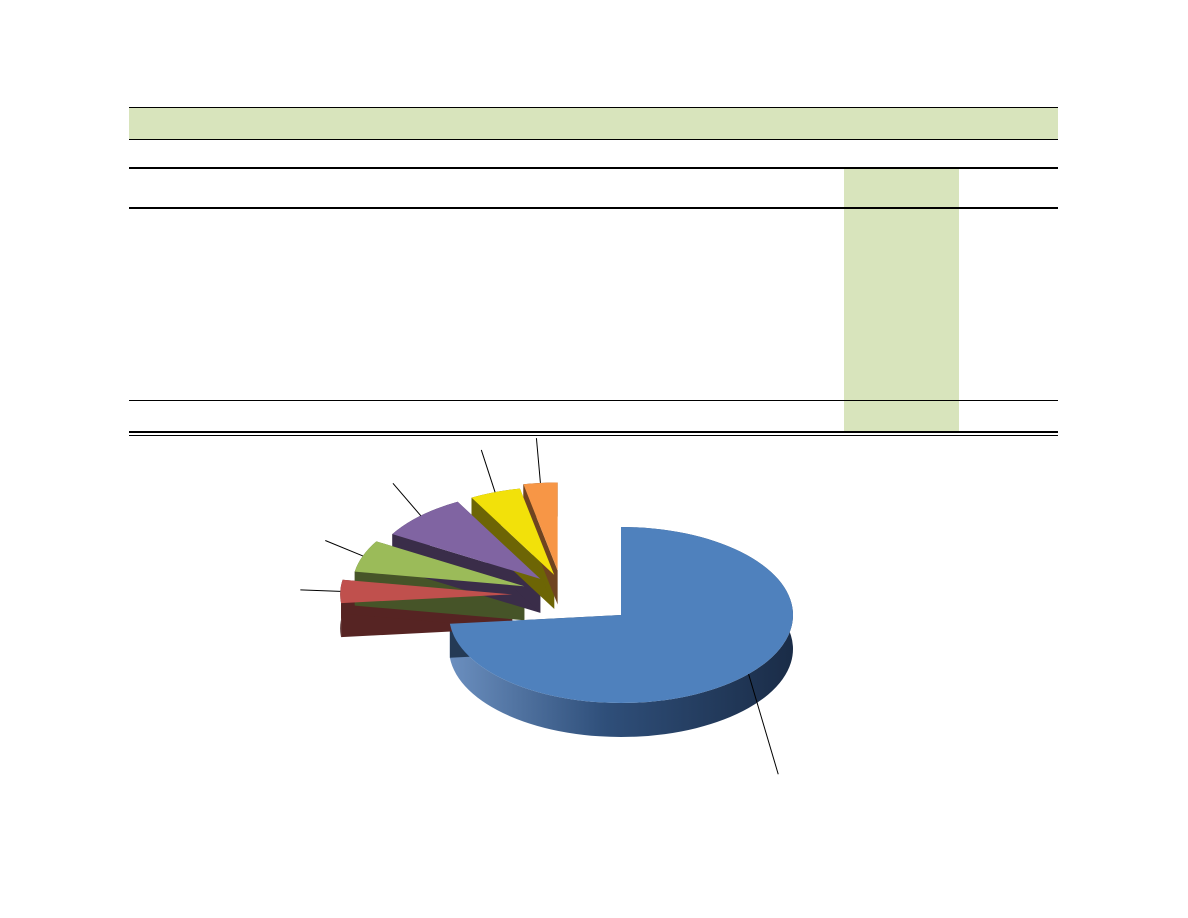  I want to click on pie-tops, so click(566, 592).